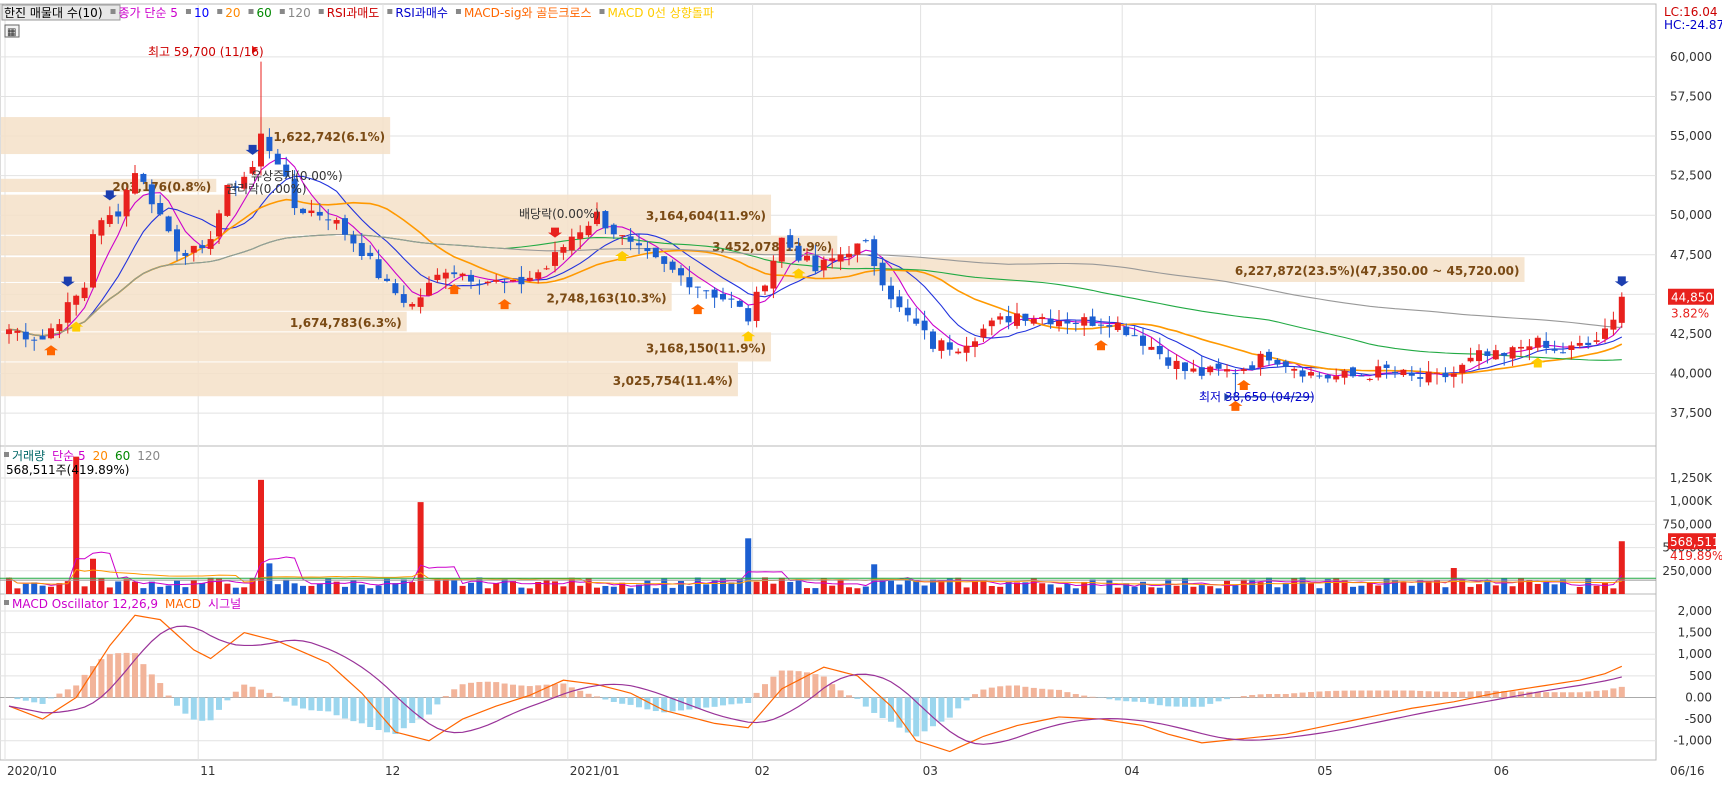 Image resolution: width=1722 pixels, height=786 pixels. I want to click on legend-item: 60, so click(264, 13).